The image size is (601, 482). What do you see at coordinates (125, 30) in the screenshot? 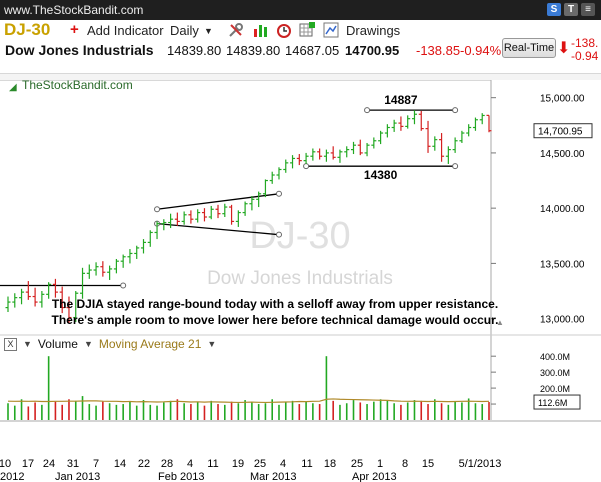
I see `add-indicator-button: Add Indicator` at bounding box center [125, 30].